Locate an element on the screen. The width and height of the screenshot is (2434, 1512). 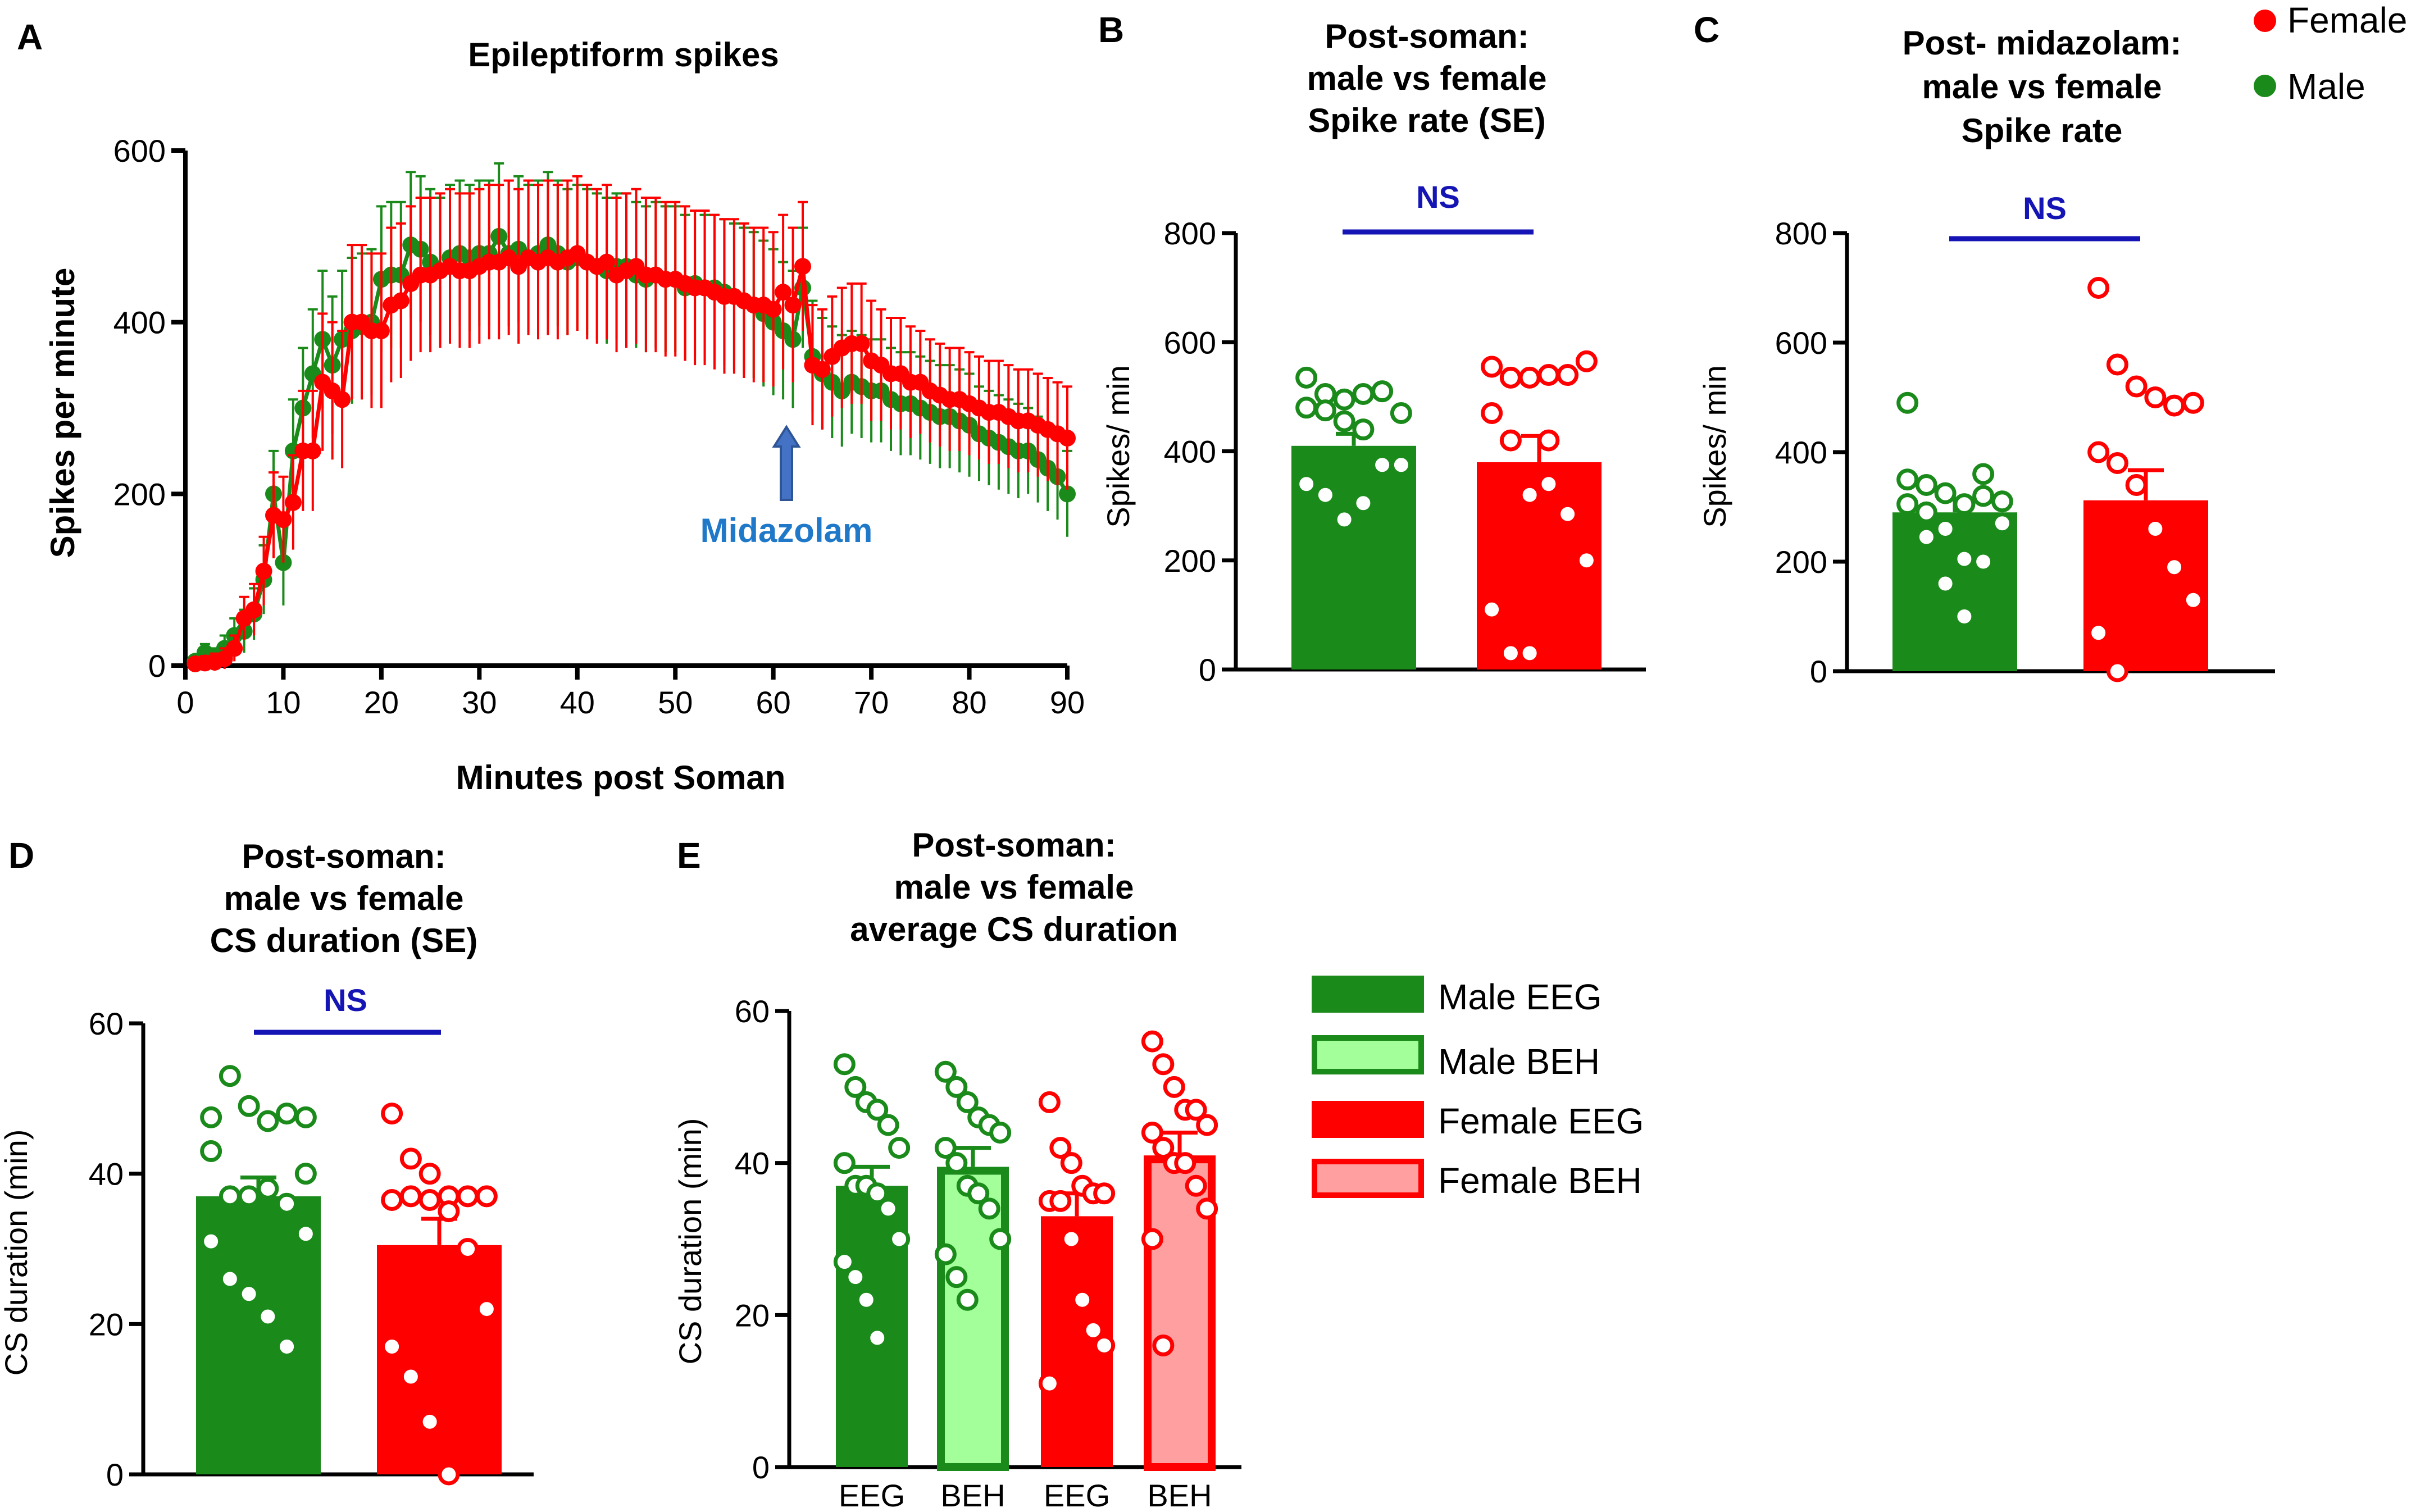
male-series-line is located at coordinates (632, 447).